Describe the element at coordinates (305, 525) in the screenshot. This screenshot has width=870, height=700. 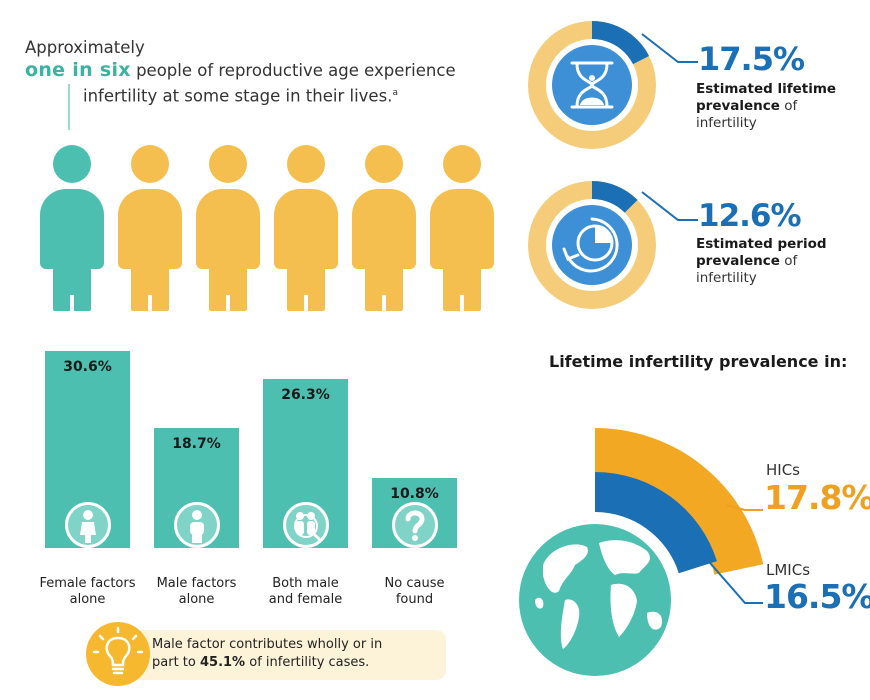
I see `couple-search-icon` at that location.